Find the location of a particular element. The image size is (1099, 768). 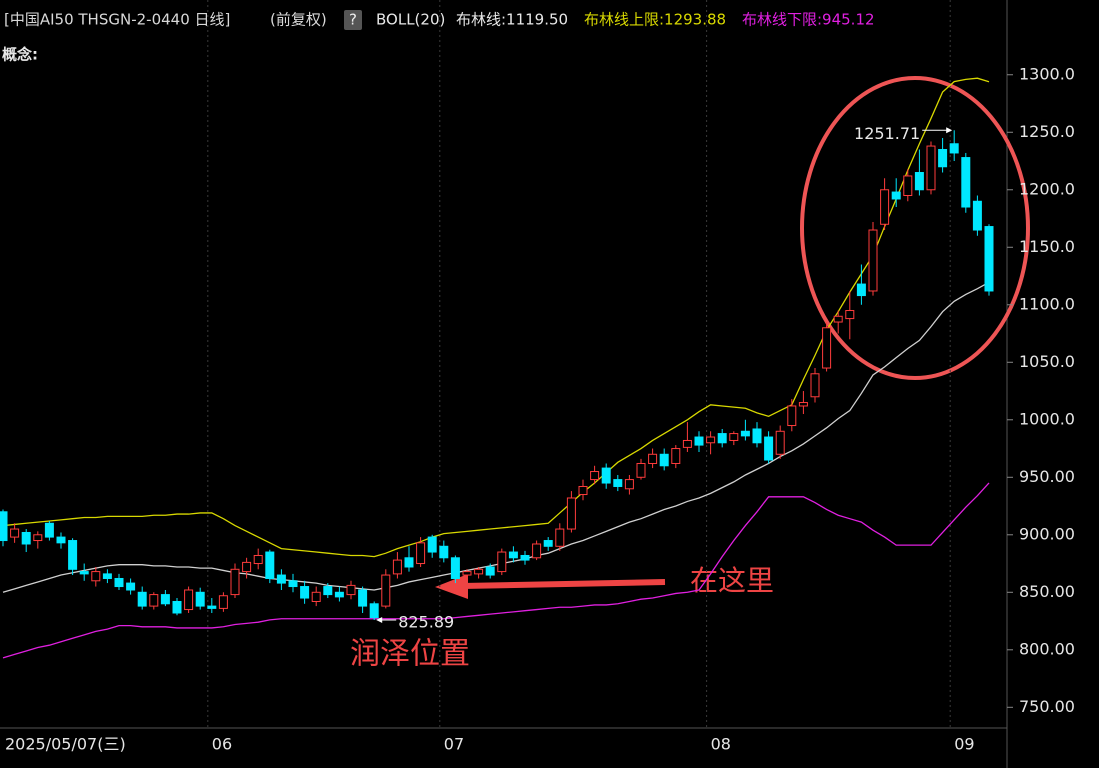

y-tick-label: 1200.0 is located at coordinates (1047, 188).